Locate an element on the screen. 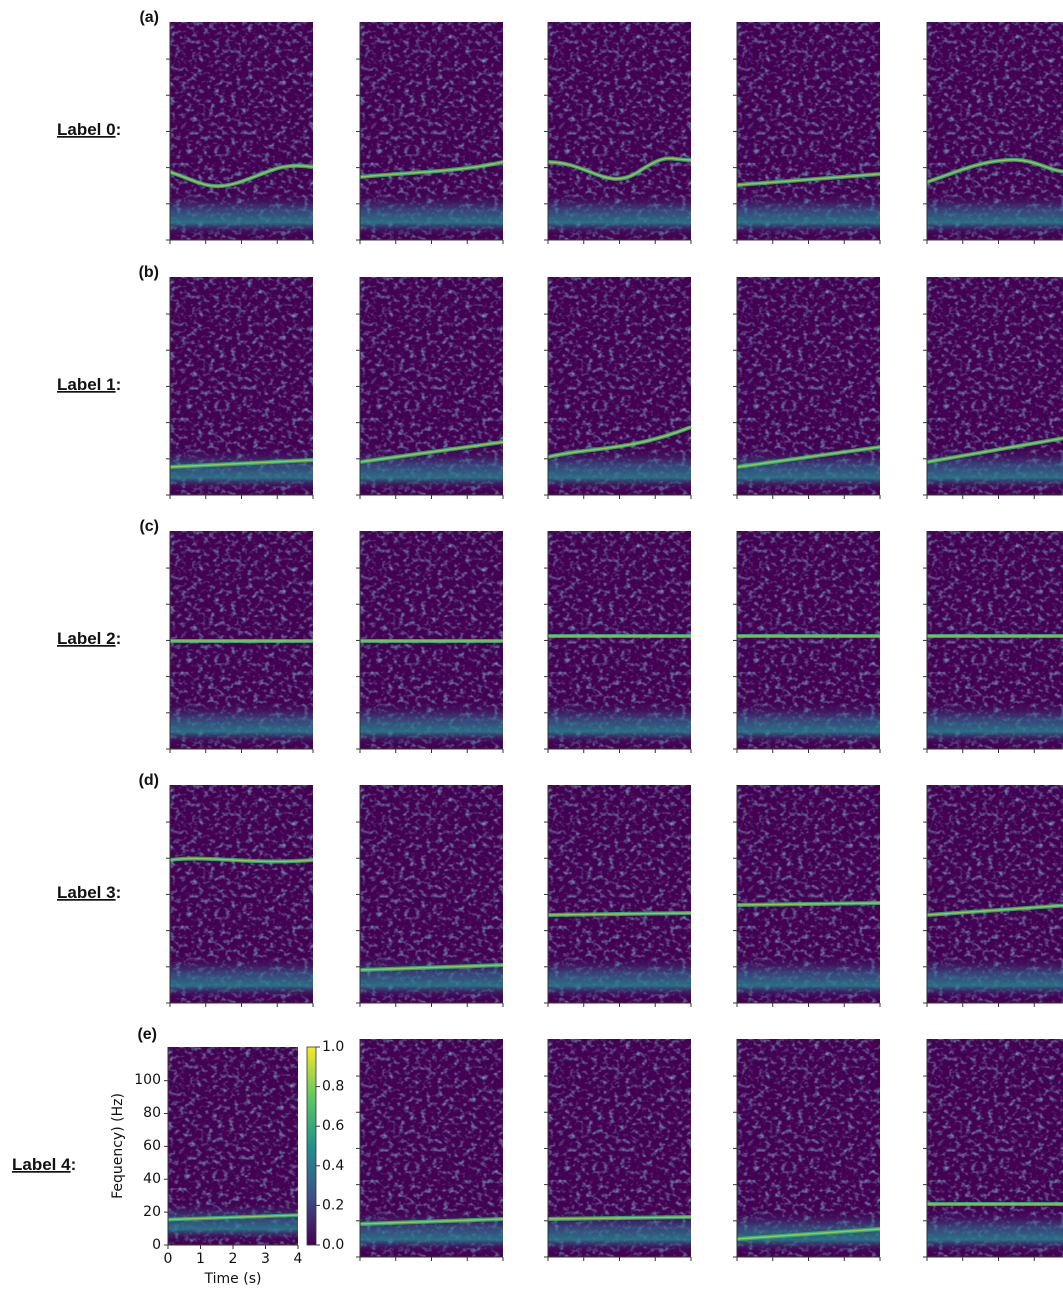  panel-letter: (b) is located at coordinates (149, 272).